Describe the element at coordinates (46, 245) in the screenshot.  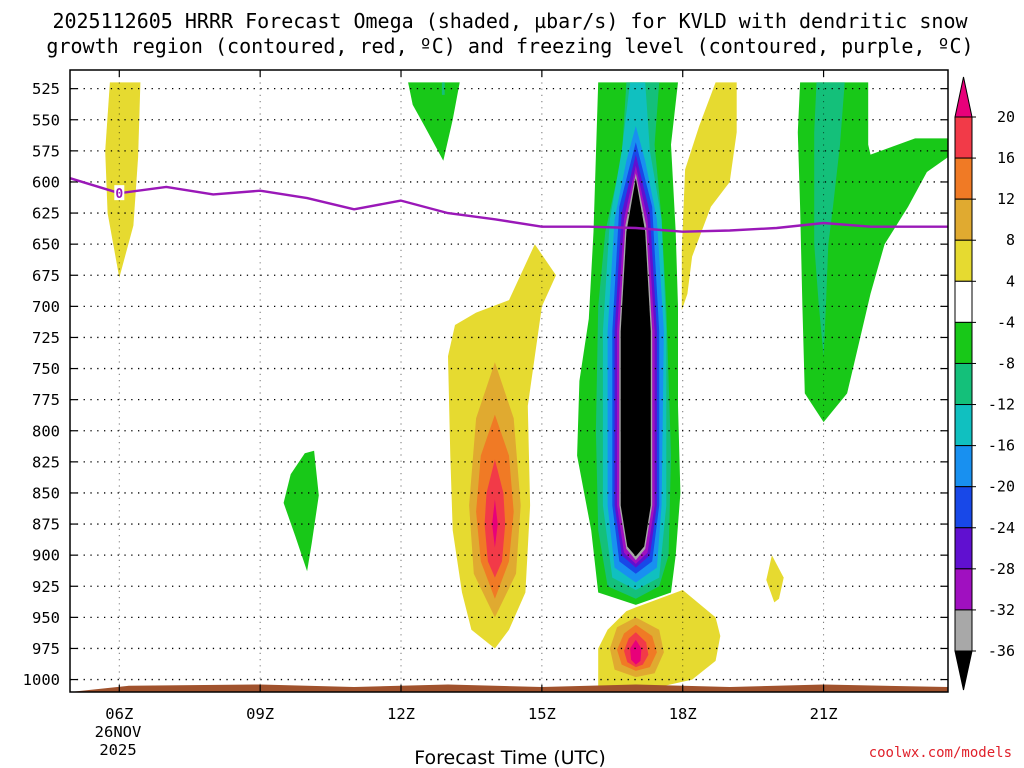
I see `y-tick-label-650: 650` at that location.